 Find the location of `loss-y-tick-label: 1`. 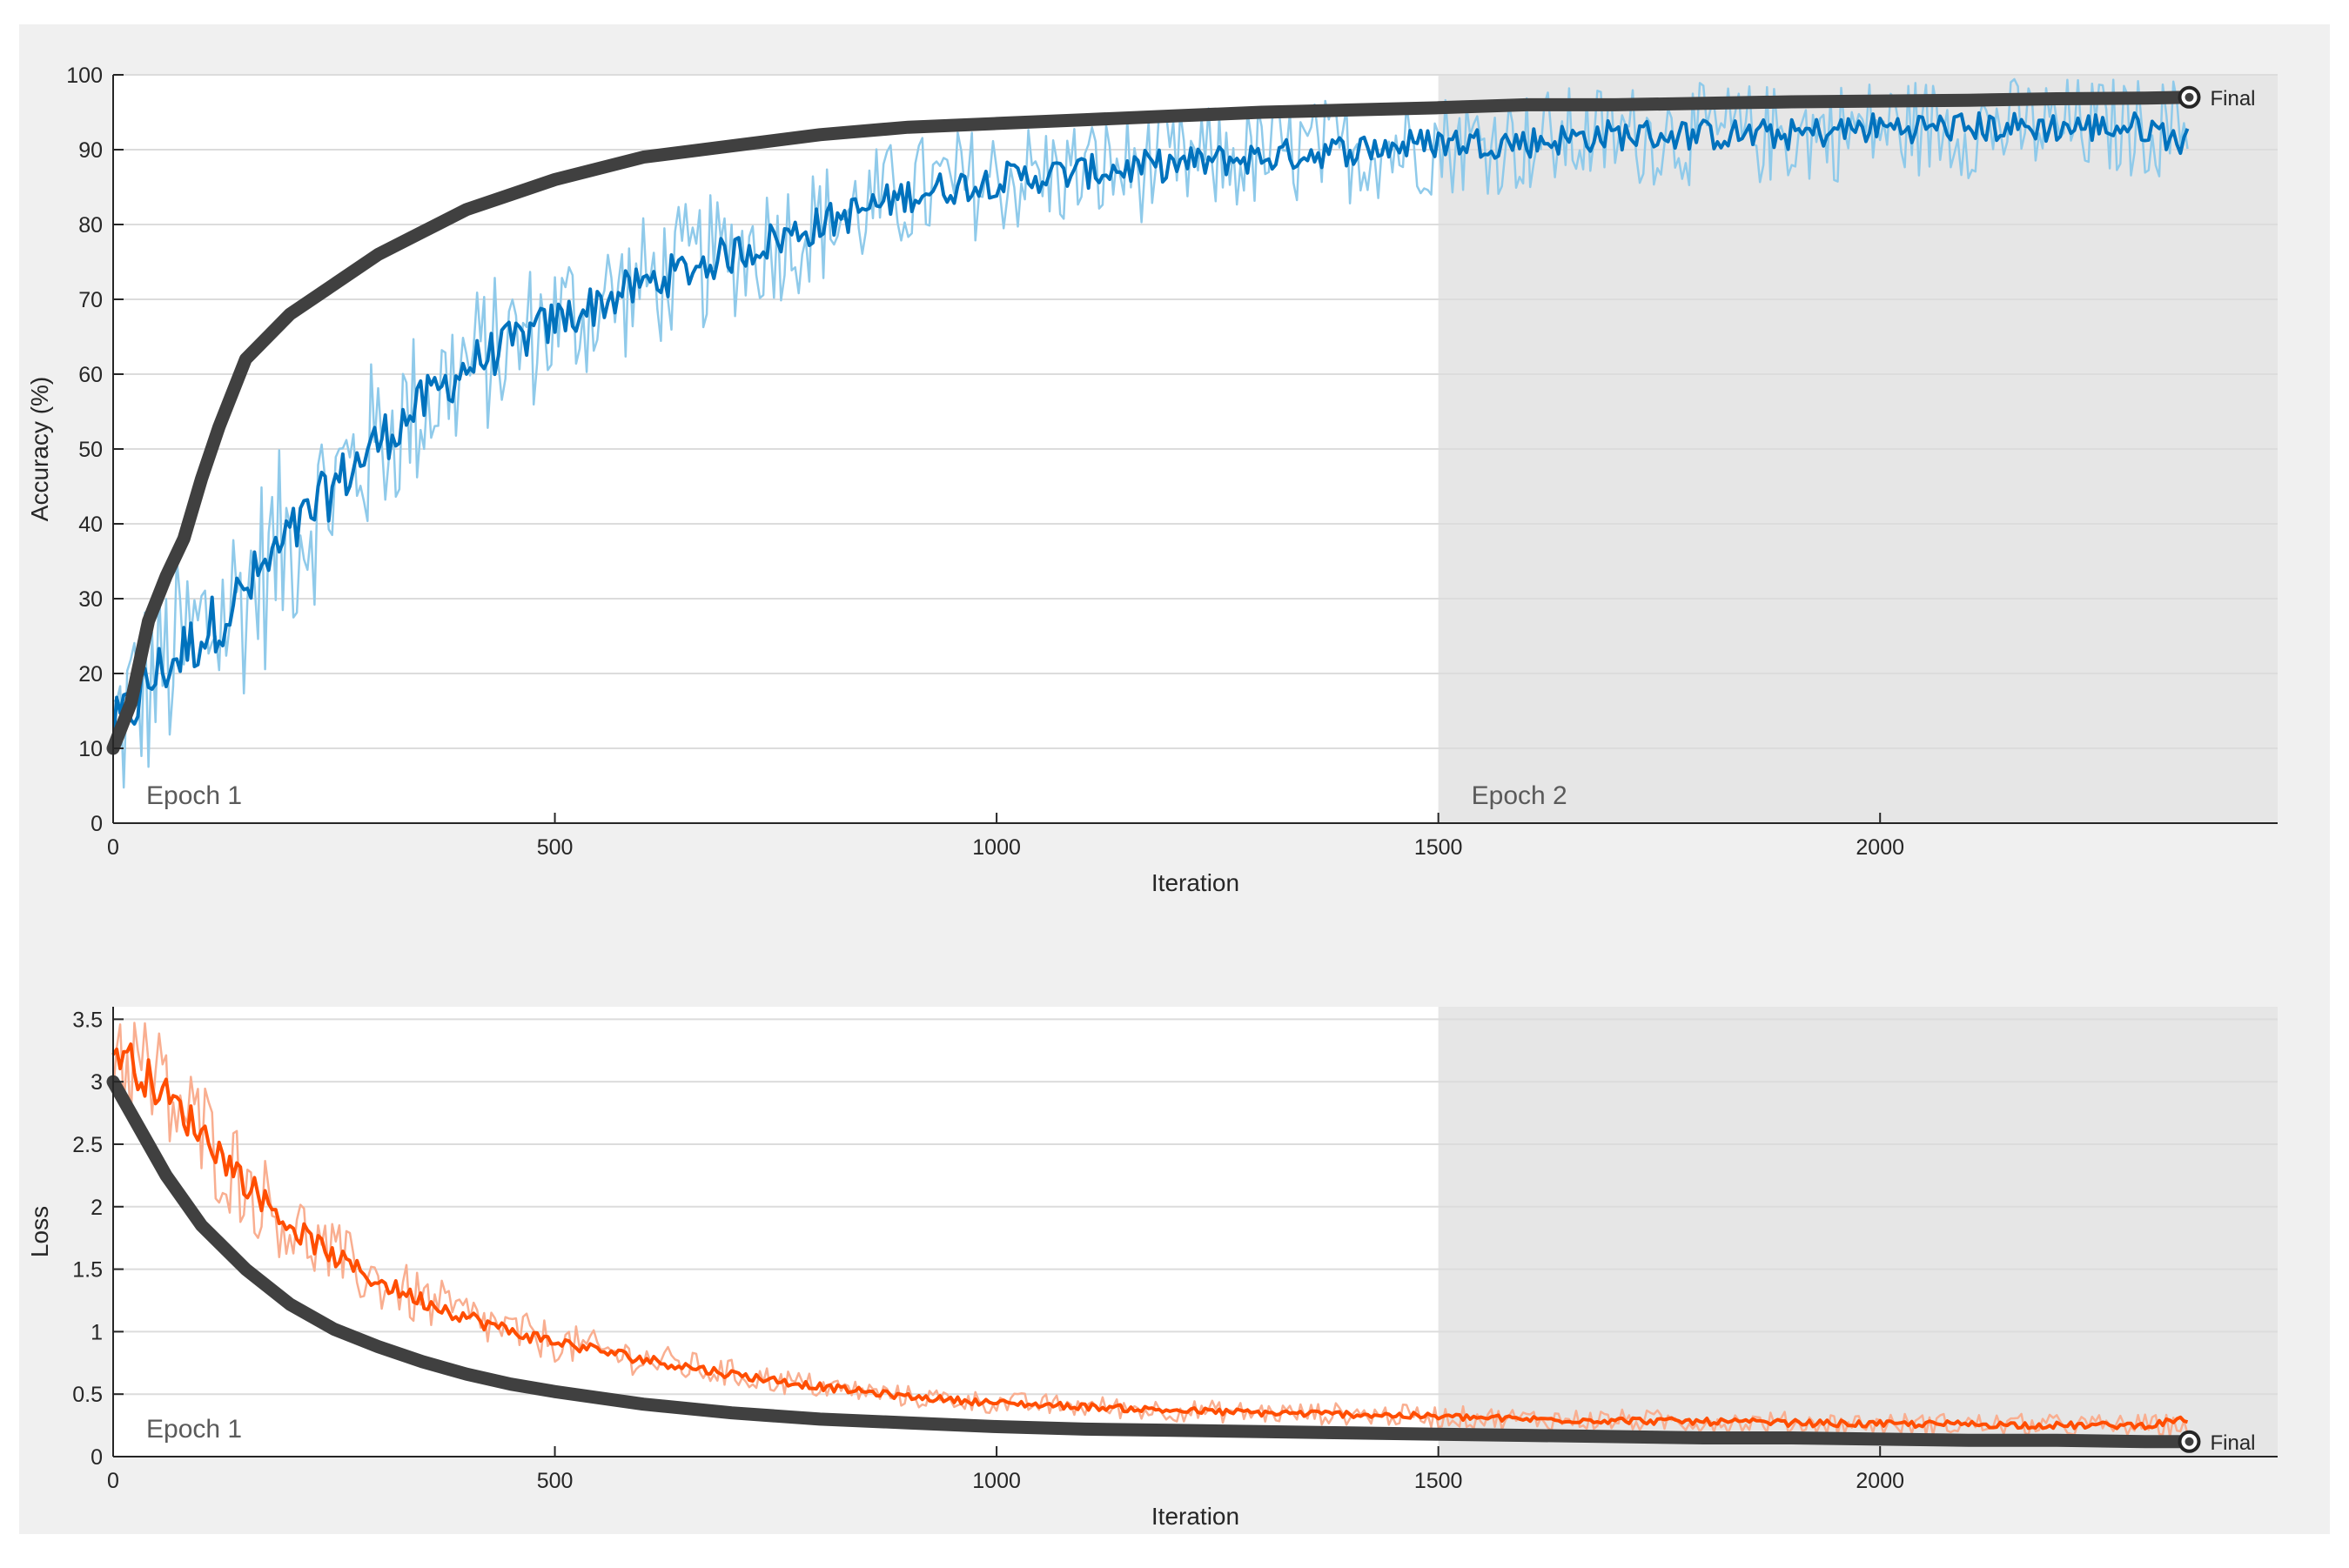

loss-y-tick-label: 1 is located at coordinates (97, 1332).